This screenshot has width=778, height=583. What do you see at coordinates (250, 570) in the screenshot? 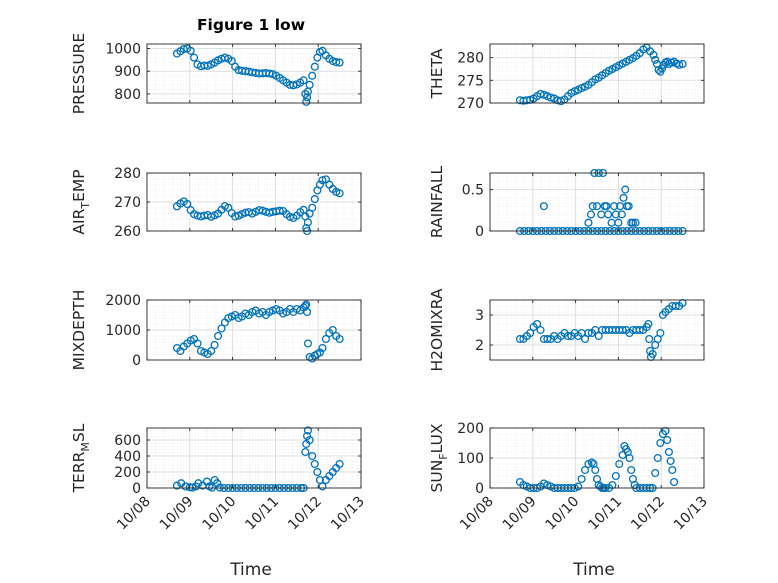
I see `x-axis-label-left: Time` at bounding box center [250, 570].